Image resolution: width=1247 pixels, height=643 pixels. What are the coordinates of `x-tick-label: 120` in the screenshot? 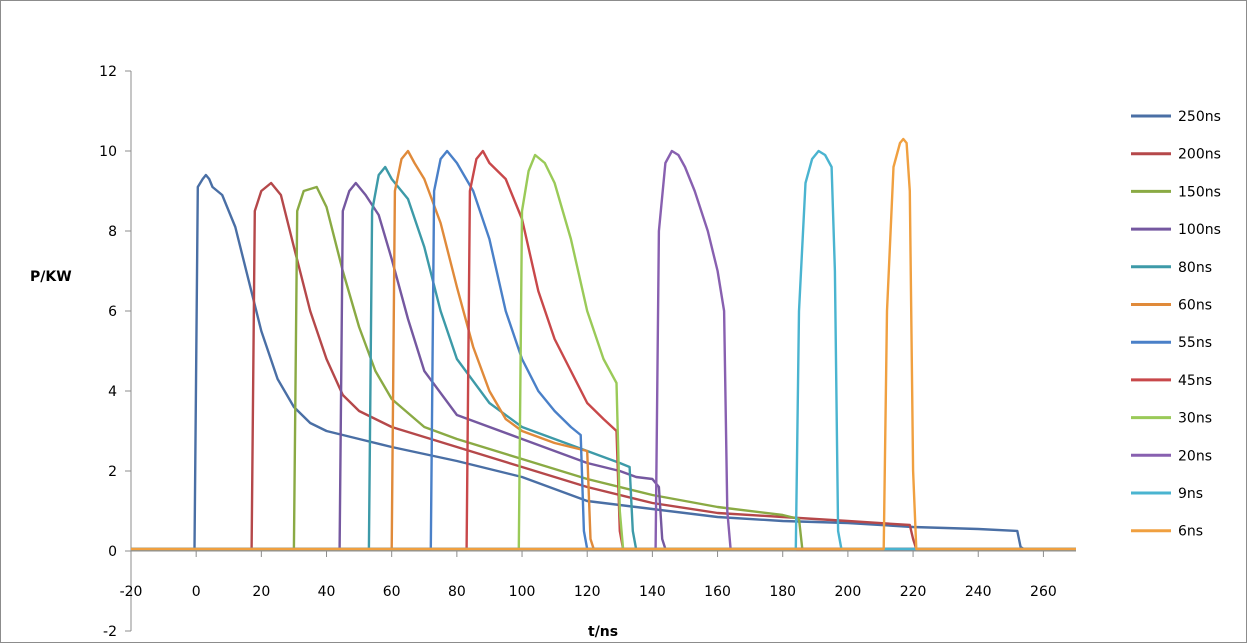 It's located at (587, 592).